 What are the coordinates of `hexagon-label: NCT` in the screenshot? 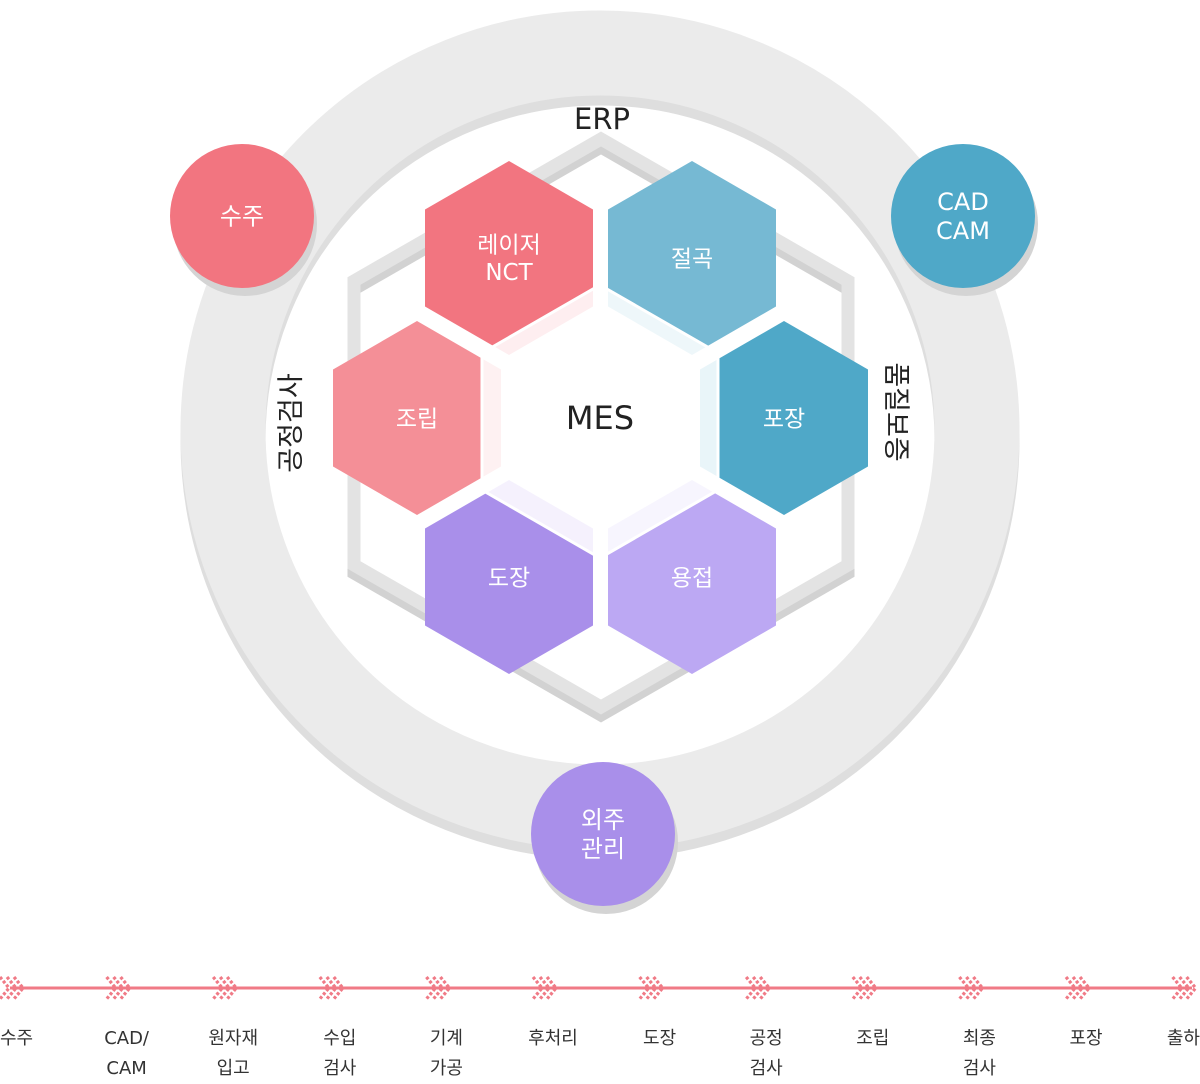 It's located at (509, 273).